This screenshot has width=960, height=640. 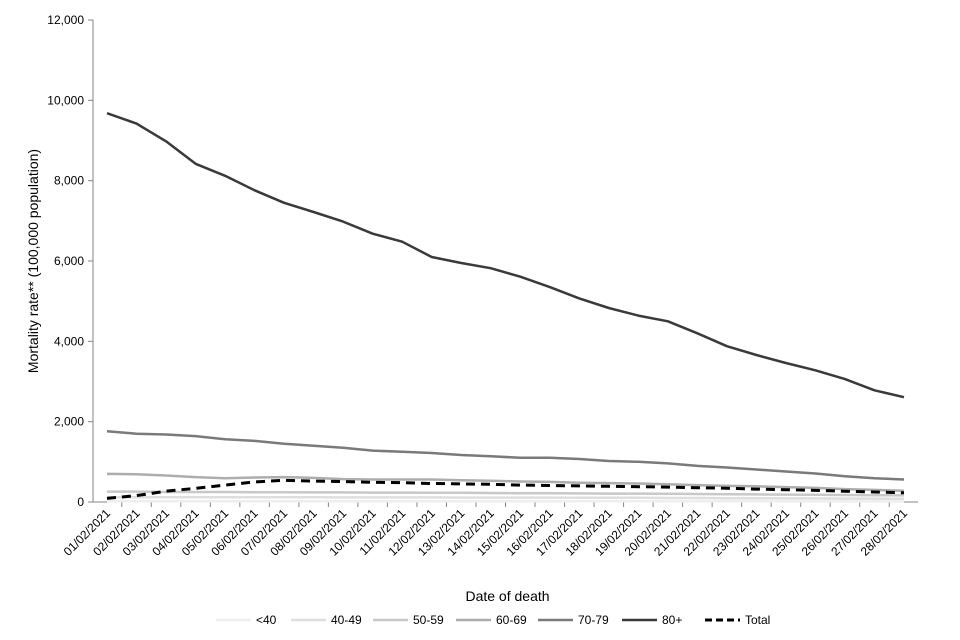 I want to click on legend-label-0: <40, so click(x=266, y=620).